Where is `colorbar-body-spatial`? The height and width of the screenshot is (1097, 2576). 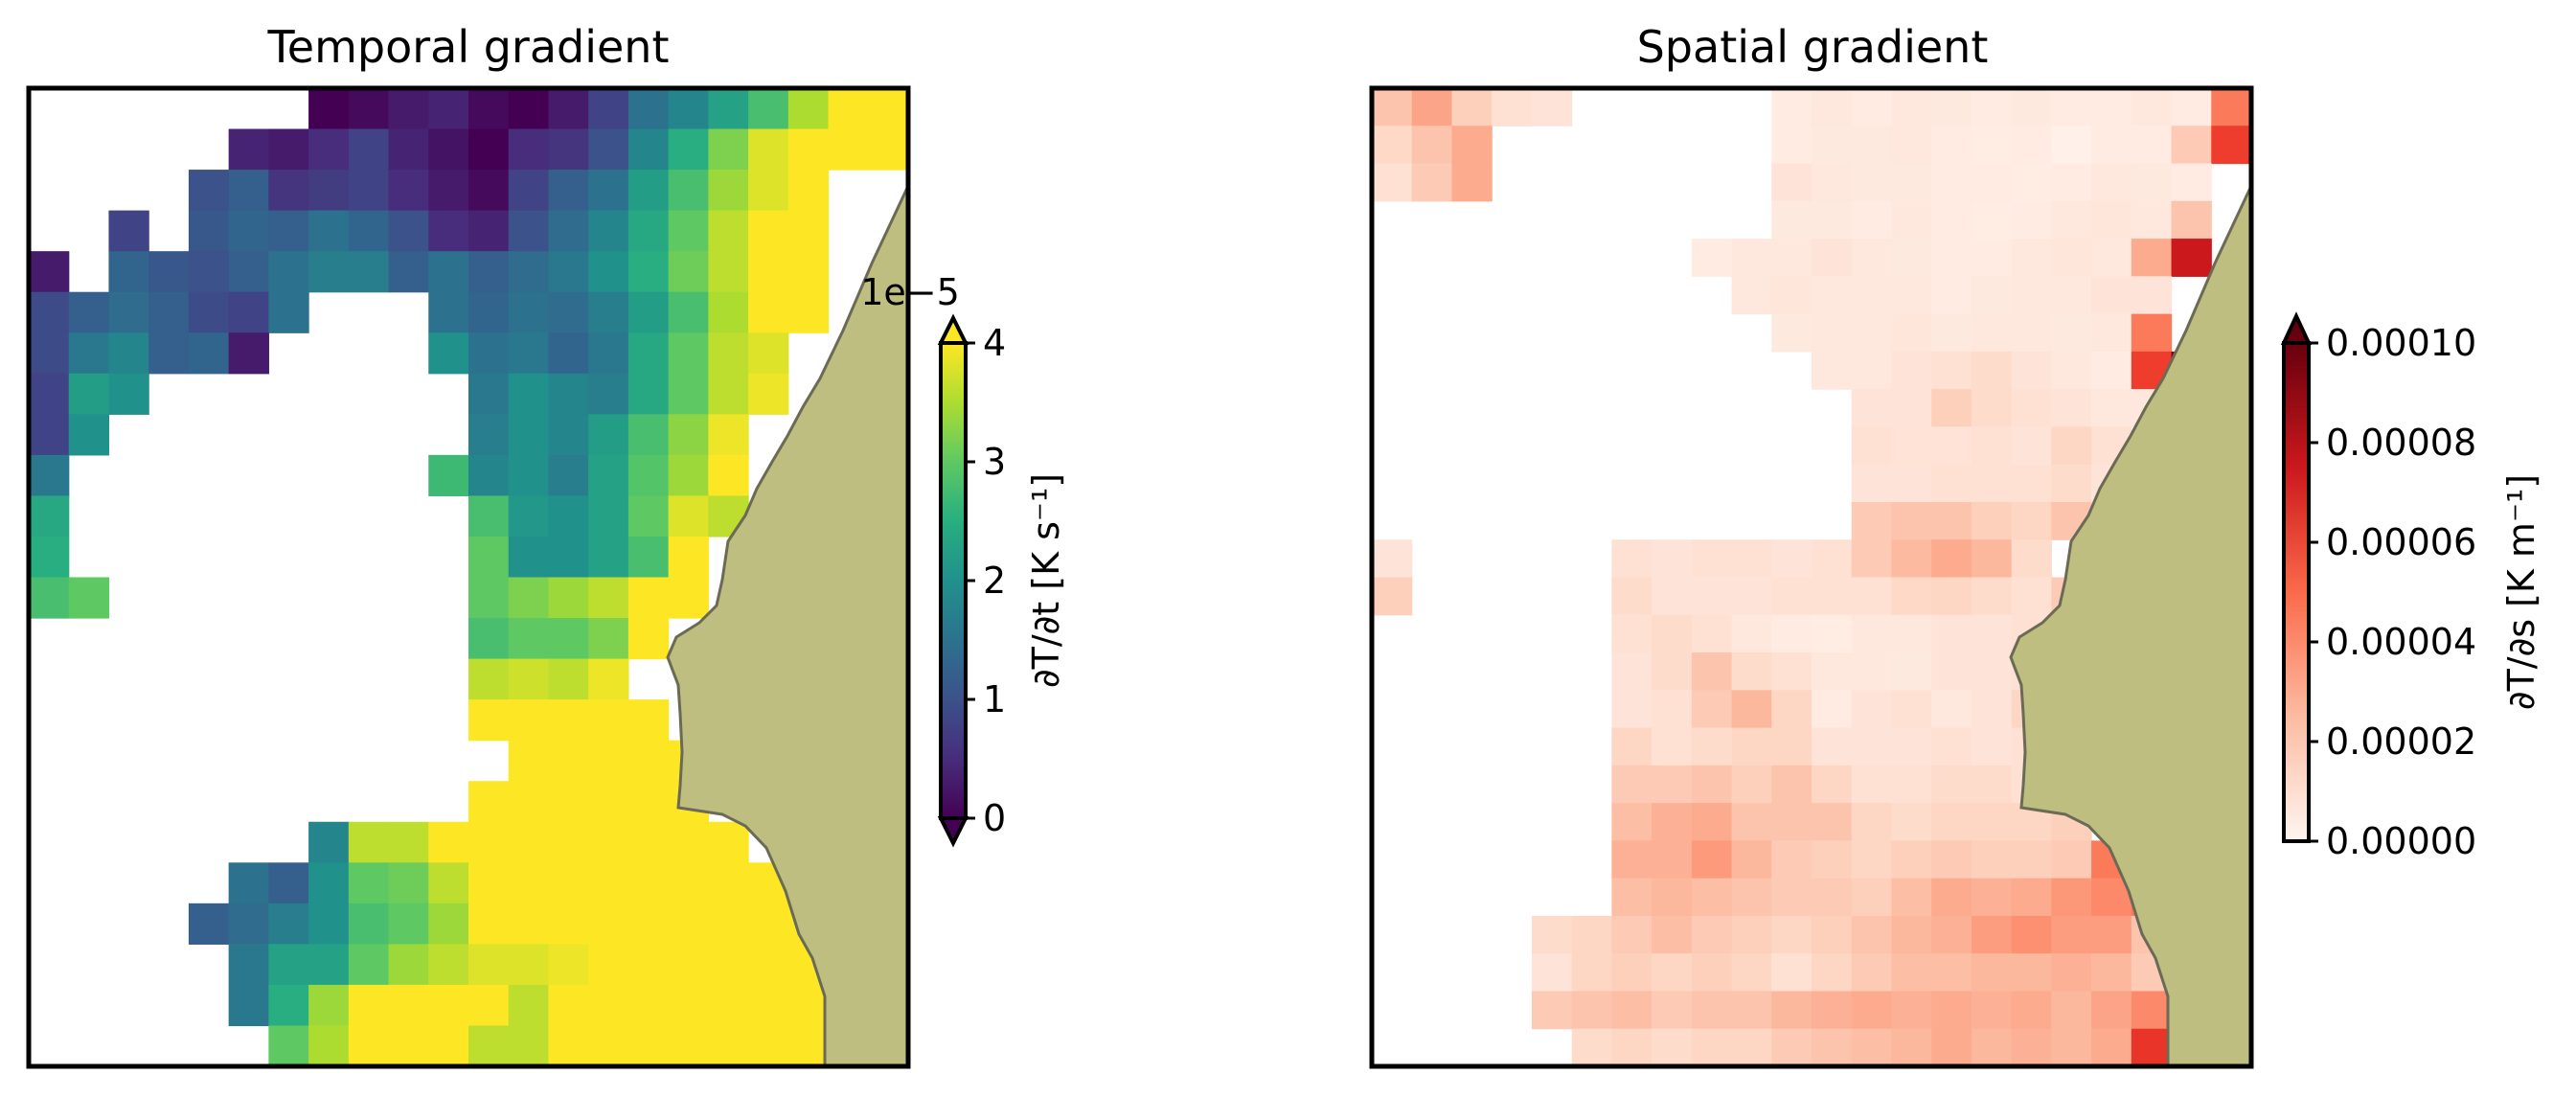 colorbar-body-spatial is located at coordinates (2297, 592).